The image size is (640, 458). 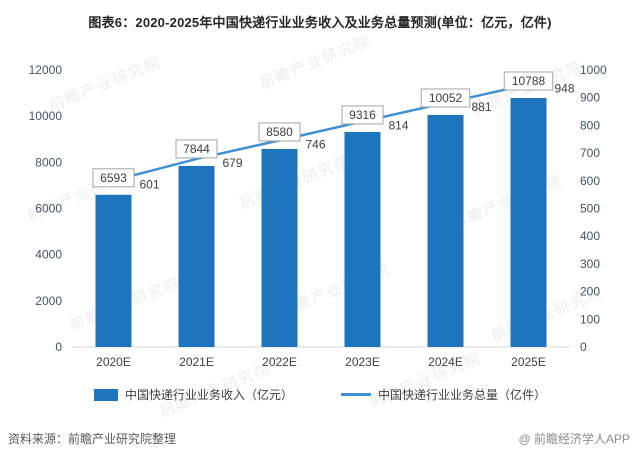 I want to click on svg-text: 600, so click(x=590, y=181).